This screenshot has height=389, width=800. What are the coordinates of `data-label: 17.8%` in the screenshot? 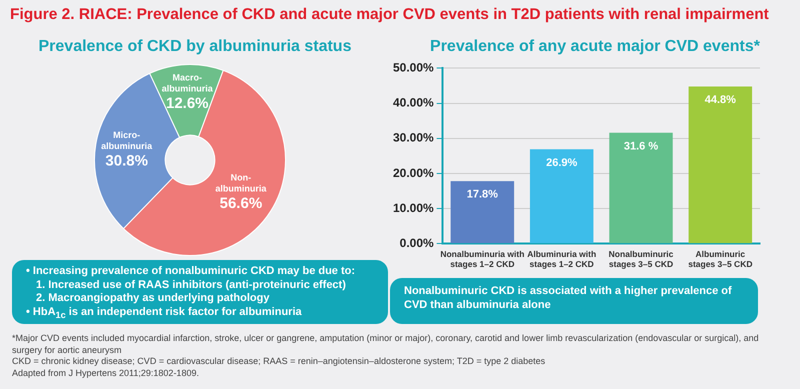 It's located at (482, 194).